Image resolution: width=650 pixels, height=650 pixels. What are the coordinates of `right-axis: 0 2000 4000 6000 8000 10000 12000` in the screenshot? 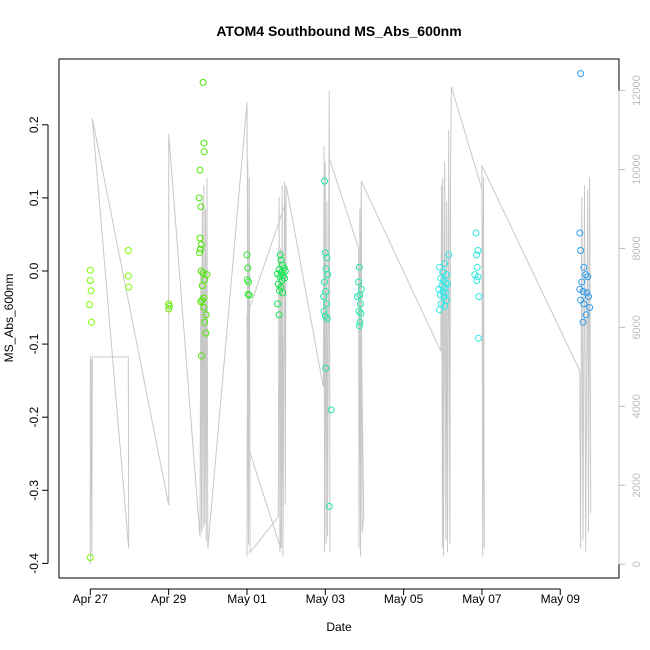 It's located at (630, 321).